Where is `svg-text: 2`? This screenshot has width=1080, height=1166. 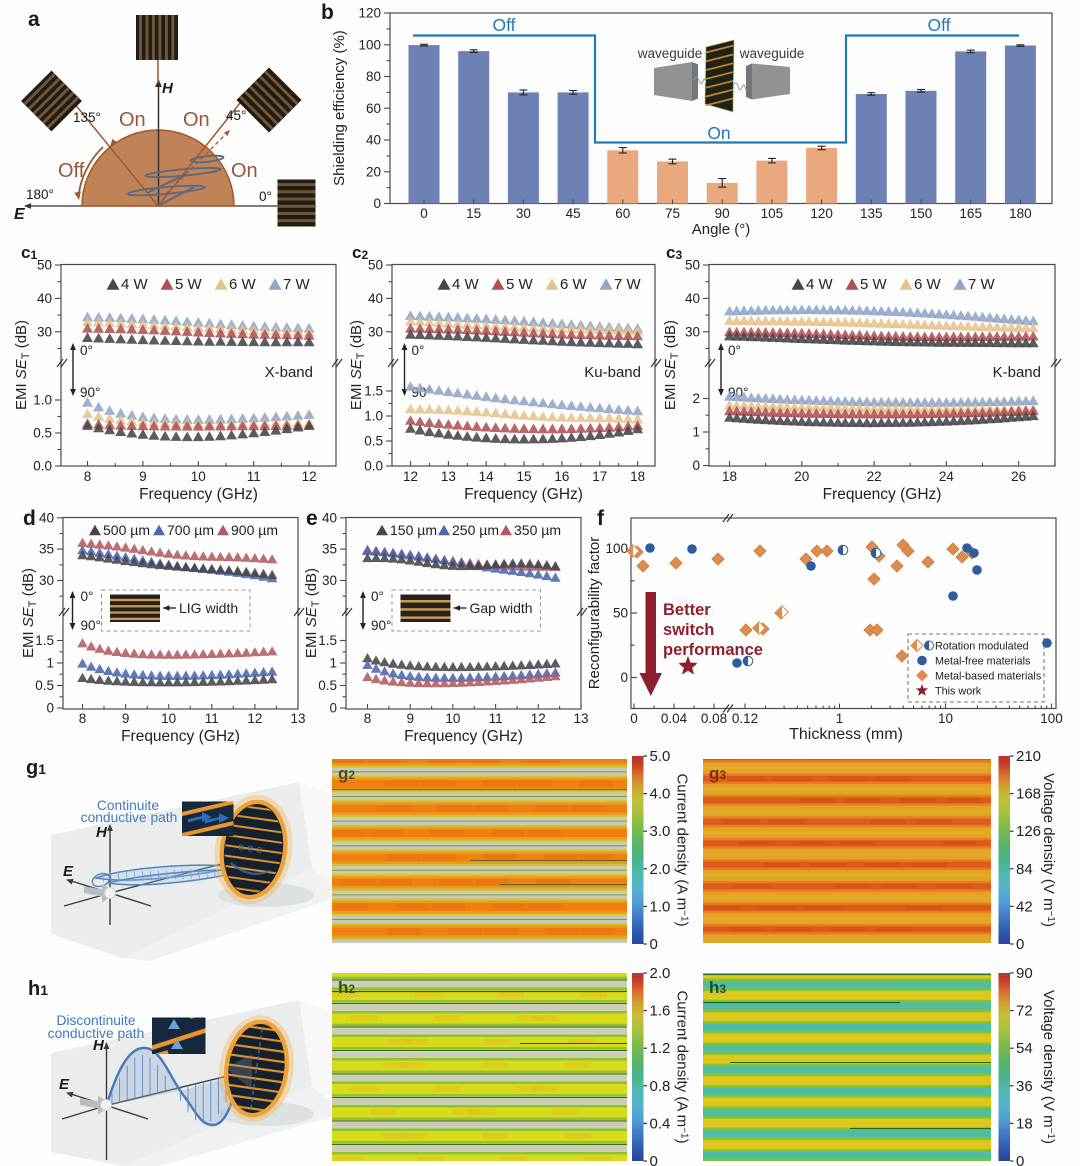 svg-text: 2 is located at coordinates (696, 398).